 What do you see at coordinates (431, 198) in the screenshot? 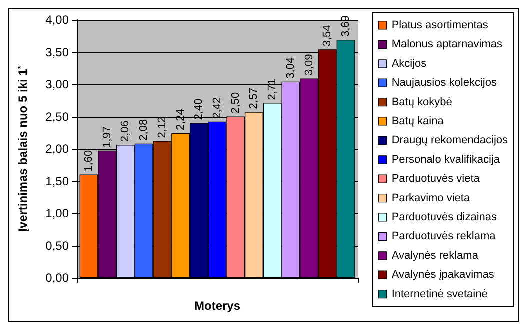
I see `legend-label: Parkavimo vieta` at bounding box center [431, 198].